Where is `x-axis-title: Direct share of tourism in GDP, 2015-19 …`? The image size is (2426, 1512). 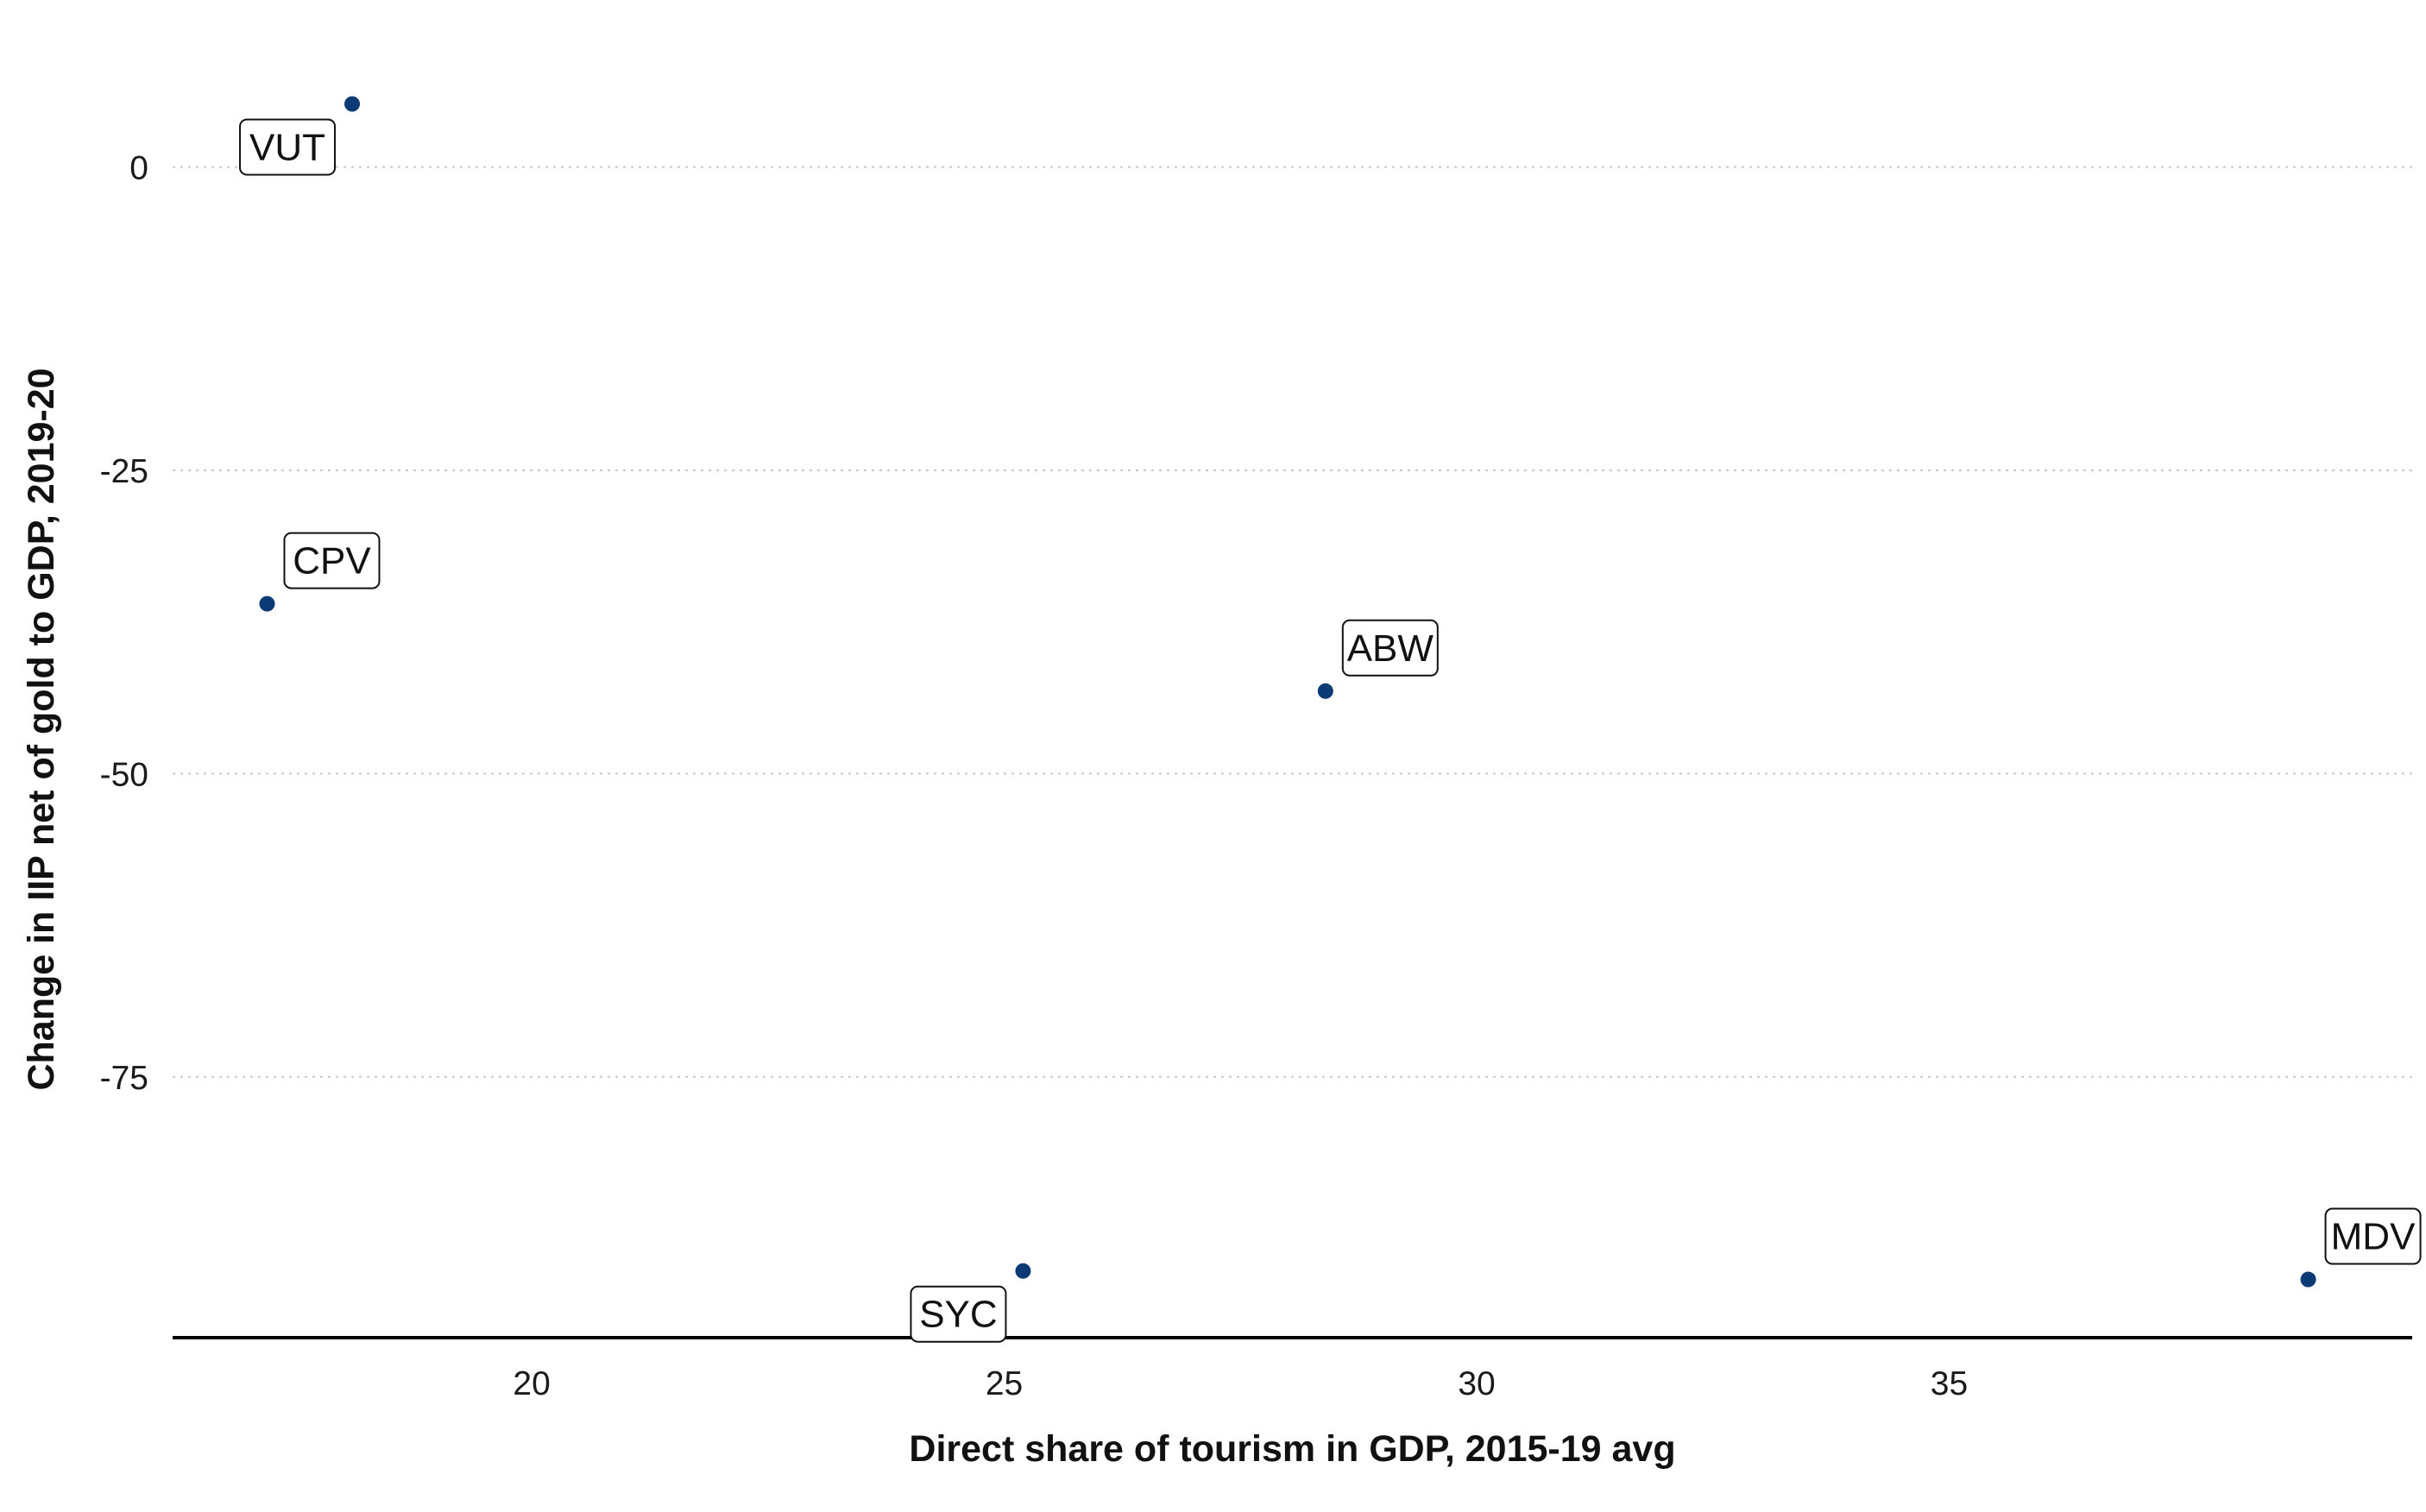 x-axis-title: Direct share of tourism in GDP, 2015-19 … is located at coordinates (1292, 1449).